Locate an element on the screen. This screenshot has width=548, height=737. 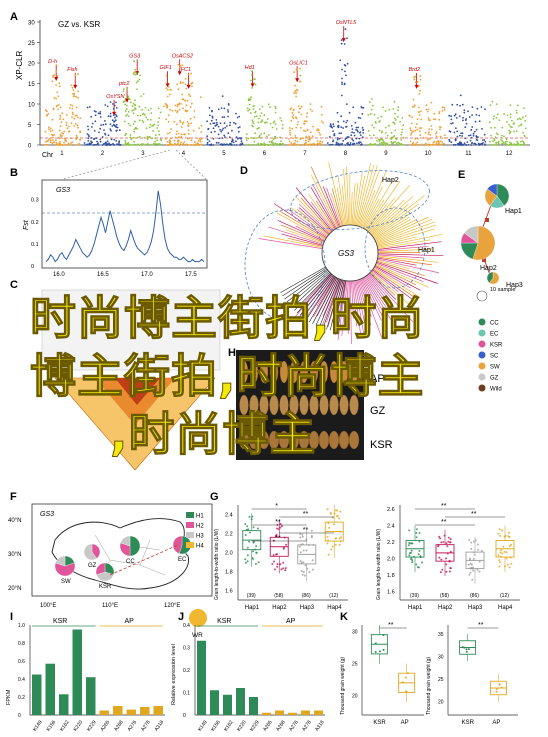
tree-label-hap1: Hap1 is located at coordinates (426, 250).